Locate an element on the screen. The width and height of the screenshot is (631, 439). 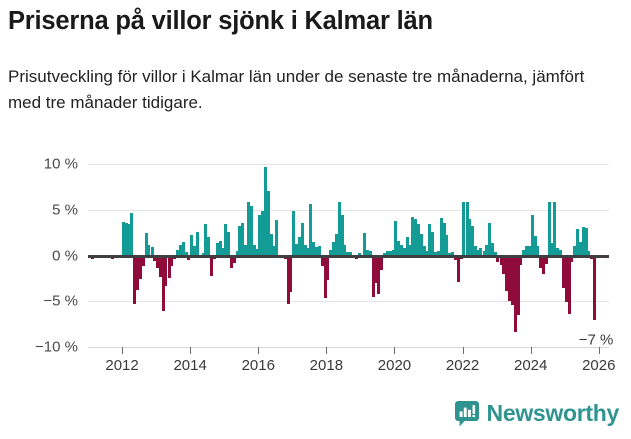
x-tick-label: 2024 is located at coordinates (530, 365).